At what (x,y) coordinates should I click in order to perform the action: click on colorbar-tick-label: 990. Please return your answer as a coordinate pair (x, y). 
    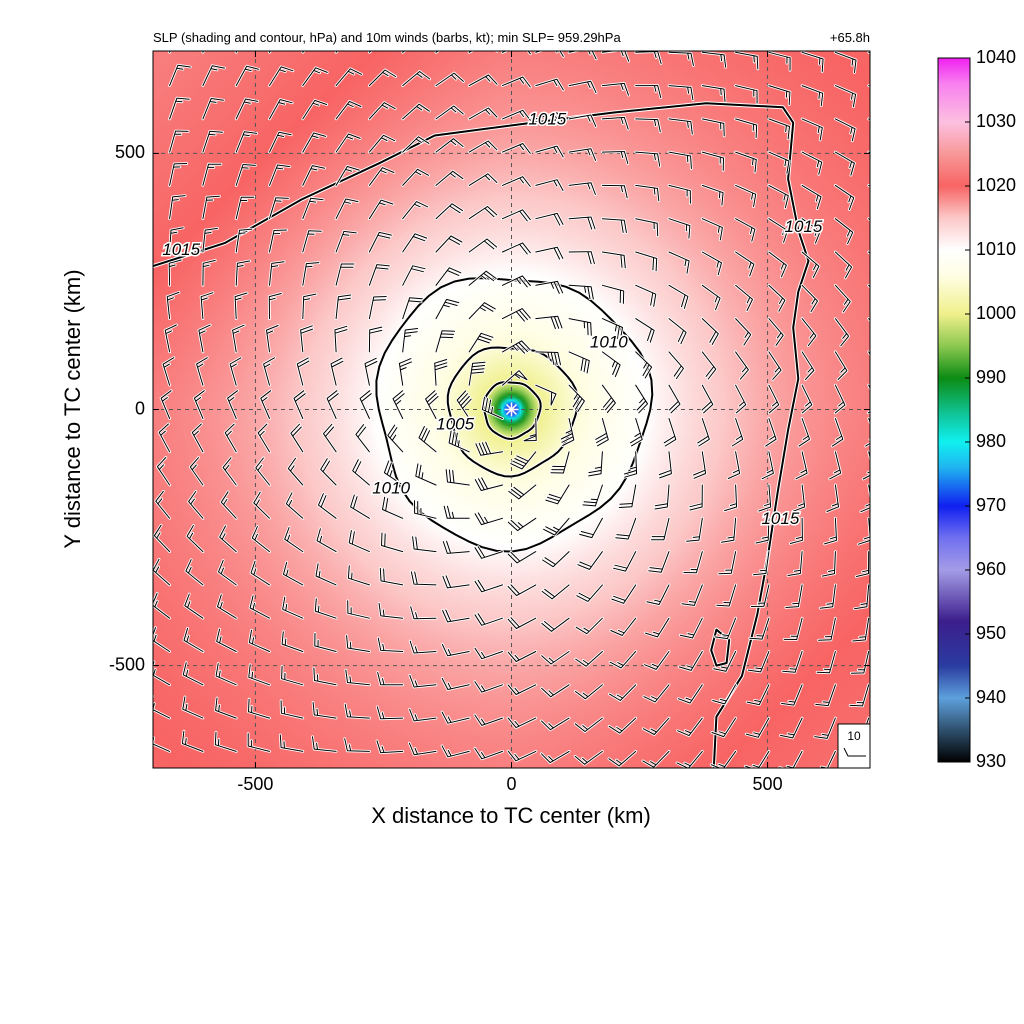
    Looking at the image, I should click on (991, 377).